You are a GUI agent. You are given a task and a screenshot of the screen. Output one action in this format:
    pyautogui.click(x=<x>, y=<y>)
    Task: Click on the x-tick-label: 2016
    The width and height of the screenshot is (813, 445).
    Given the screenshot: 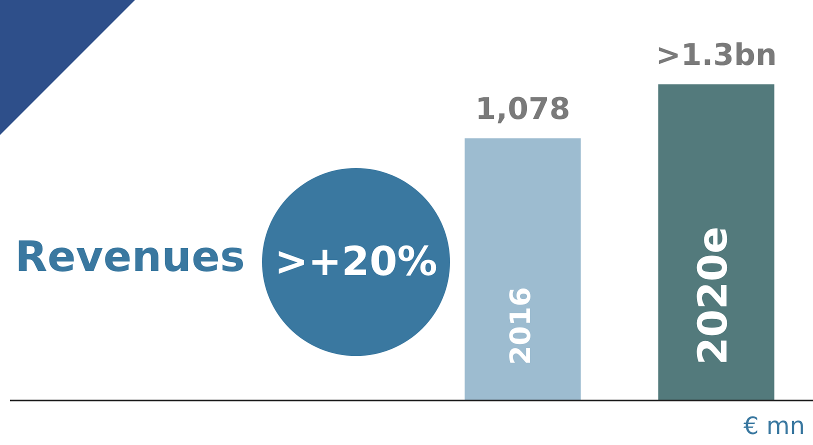 What is the action you would take?
    pyautogui.click(x=521, y=326)
    